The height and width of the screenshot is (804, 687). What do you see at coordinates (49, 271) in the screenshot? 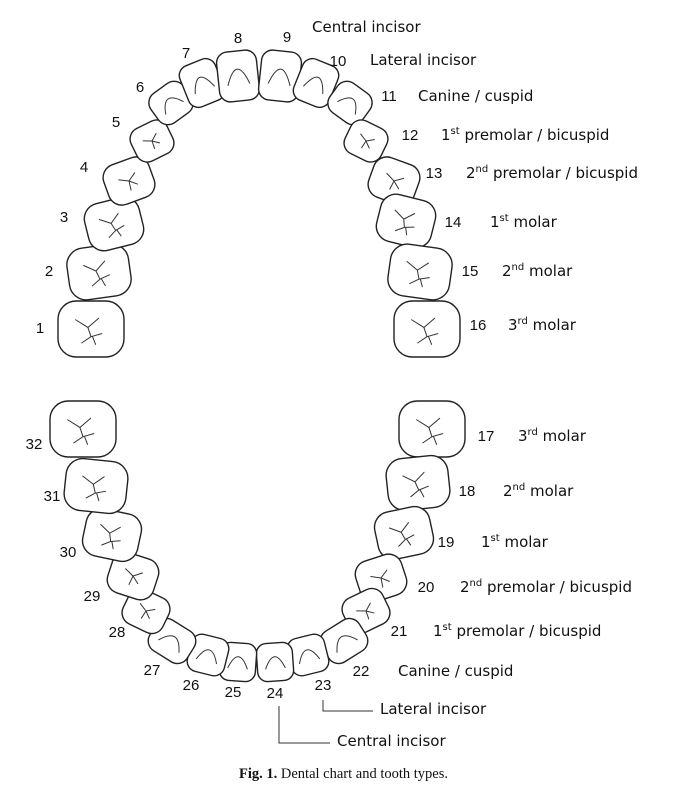
I see `tooth-number-2: 2` at bounding box center [49, 271].